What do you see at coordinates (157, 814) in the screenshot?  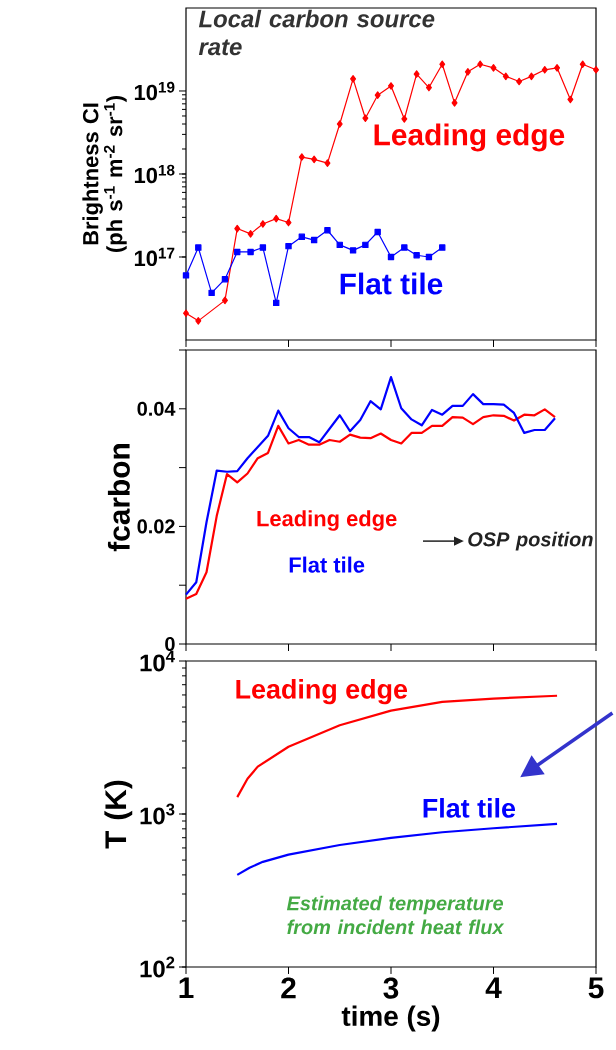 I see `y-tick-label: 10$^{3}$` at bounding box center [157, 814].